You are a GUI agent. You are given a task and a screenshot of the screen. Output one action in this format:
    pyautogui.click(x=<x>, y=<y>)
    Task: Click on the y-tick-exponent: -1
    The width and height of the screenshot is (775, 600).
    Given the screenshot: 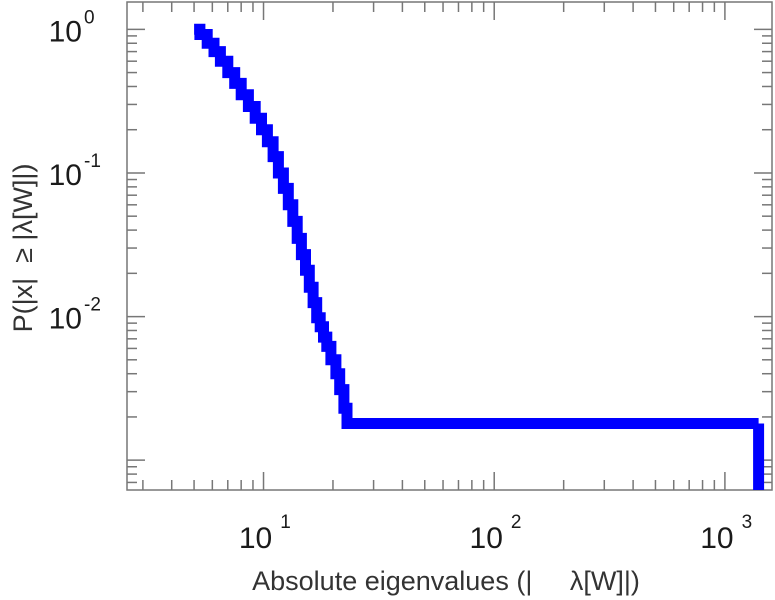 What is the action you would take?
    pyautogui.click(x=92, y=161)
    